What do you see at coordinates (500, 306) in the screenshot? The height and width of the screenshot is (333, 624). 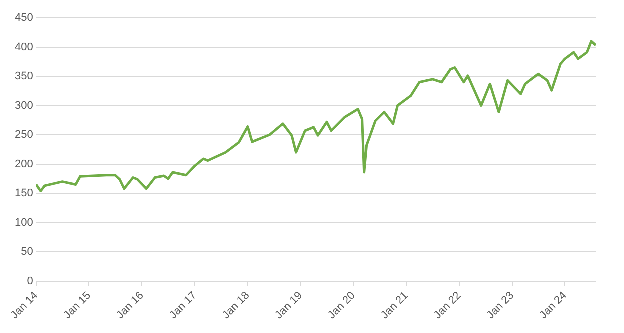 I see `x-tick-label: Jan 23` at bounding box center [500, 306].